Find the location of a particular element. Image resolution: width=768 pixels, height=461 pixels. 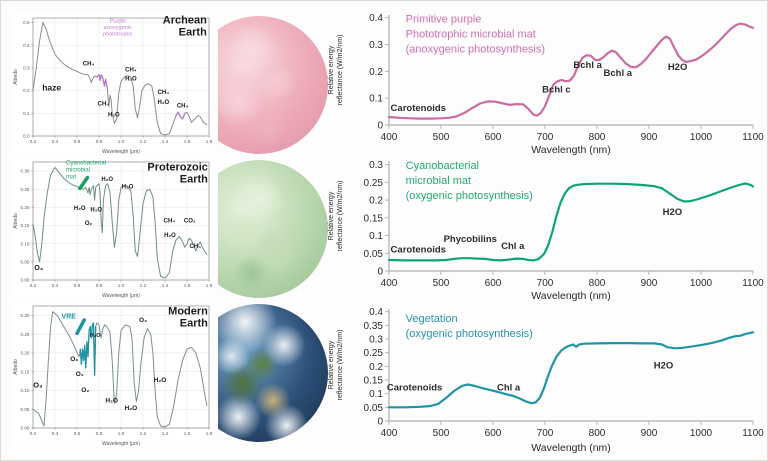

svg-text: H2O is located at coordinates (678, 67).